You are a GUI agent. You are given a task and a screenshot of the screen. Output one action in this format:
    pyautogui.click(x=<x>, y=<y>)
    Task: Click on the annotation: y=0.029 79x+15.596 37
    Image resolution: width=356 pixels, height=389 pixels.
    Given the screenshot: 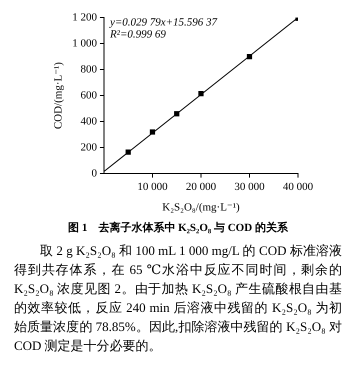 What is the action you would take?
    pyautogui.click(x=163, y=22)
    